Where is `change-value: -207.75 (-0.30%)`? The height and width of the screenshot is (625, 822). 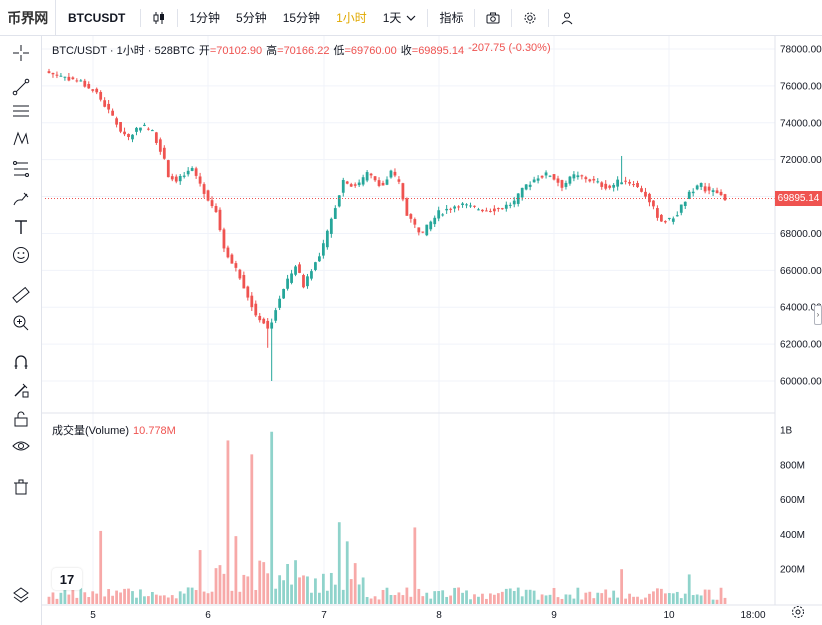
change-value: -207.75 (-0.30%) is located at coordinates (509, 48).